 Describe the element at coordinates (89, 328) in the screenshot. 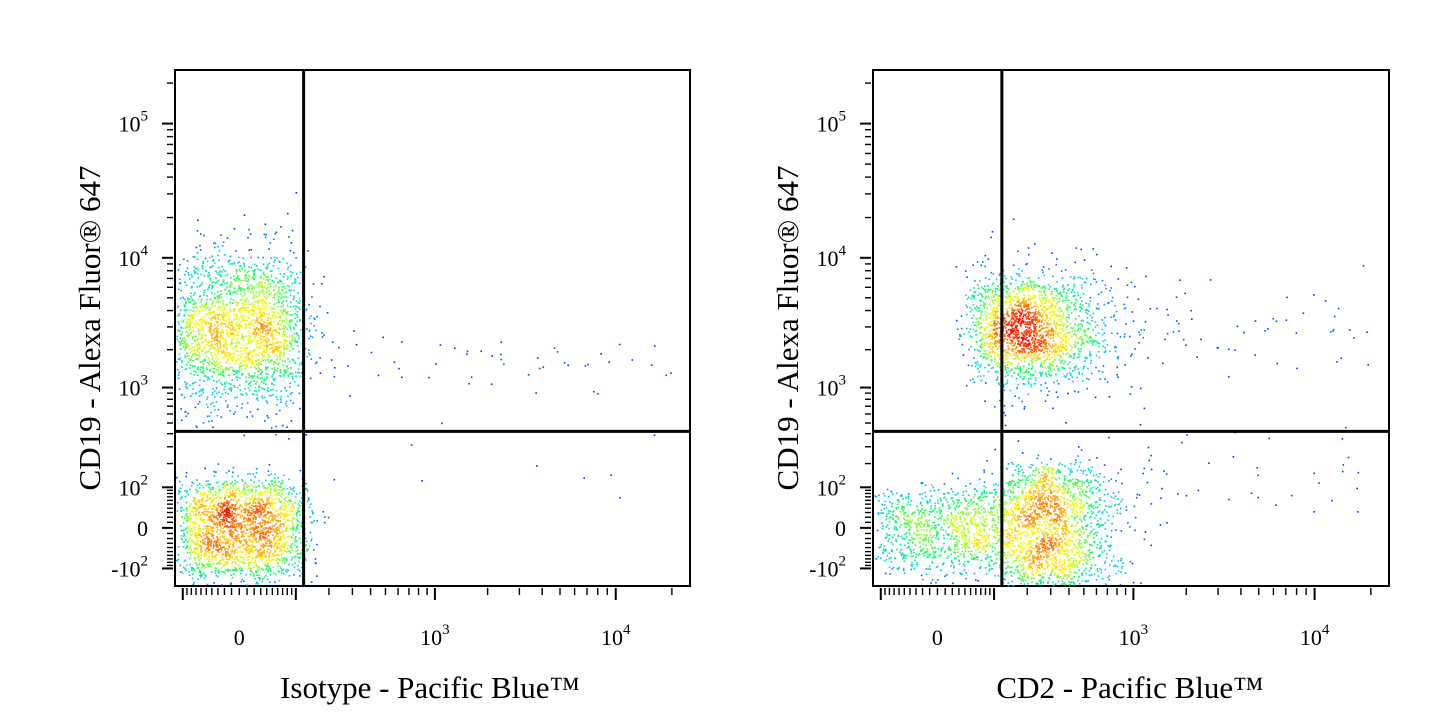

I see `y-axis-title: CD19 - Alexa Fluor® 647` at that location.